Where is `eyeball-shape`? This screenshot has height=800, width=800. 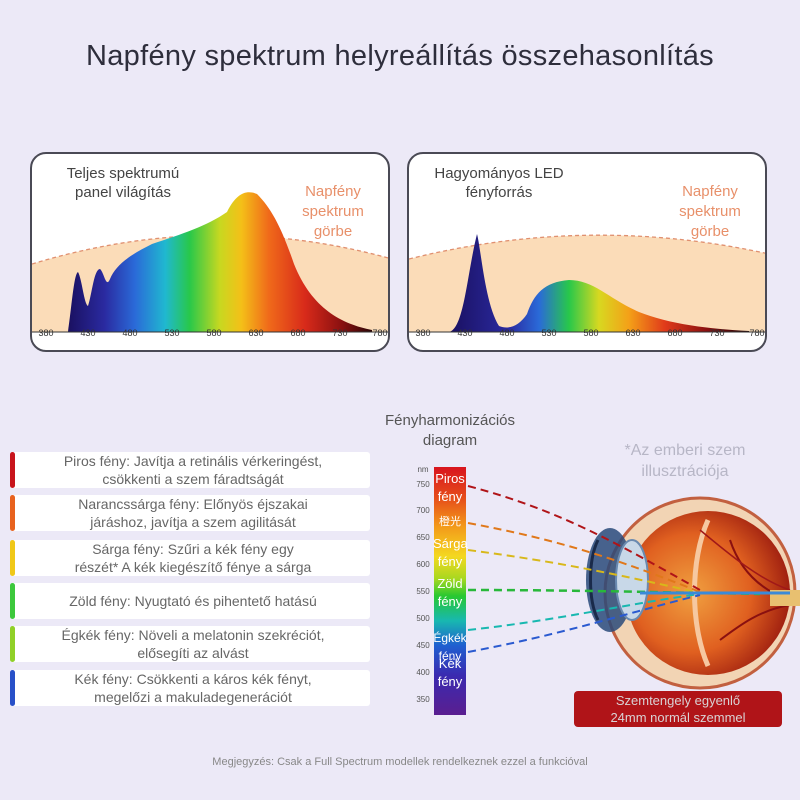
eyeball-shape is located at coordinates (700, 593).